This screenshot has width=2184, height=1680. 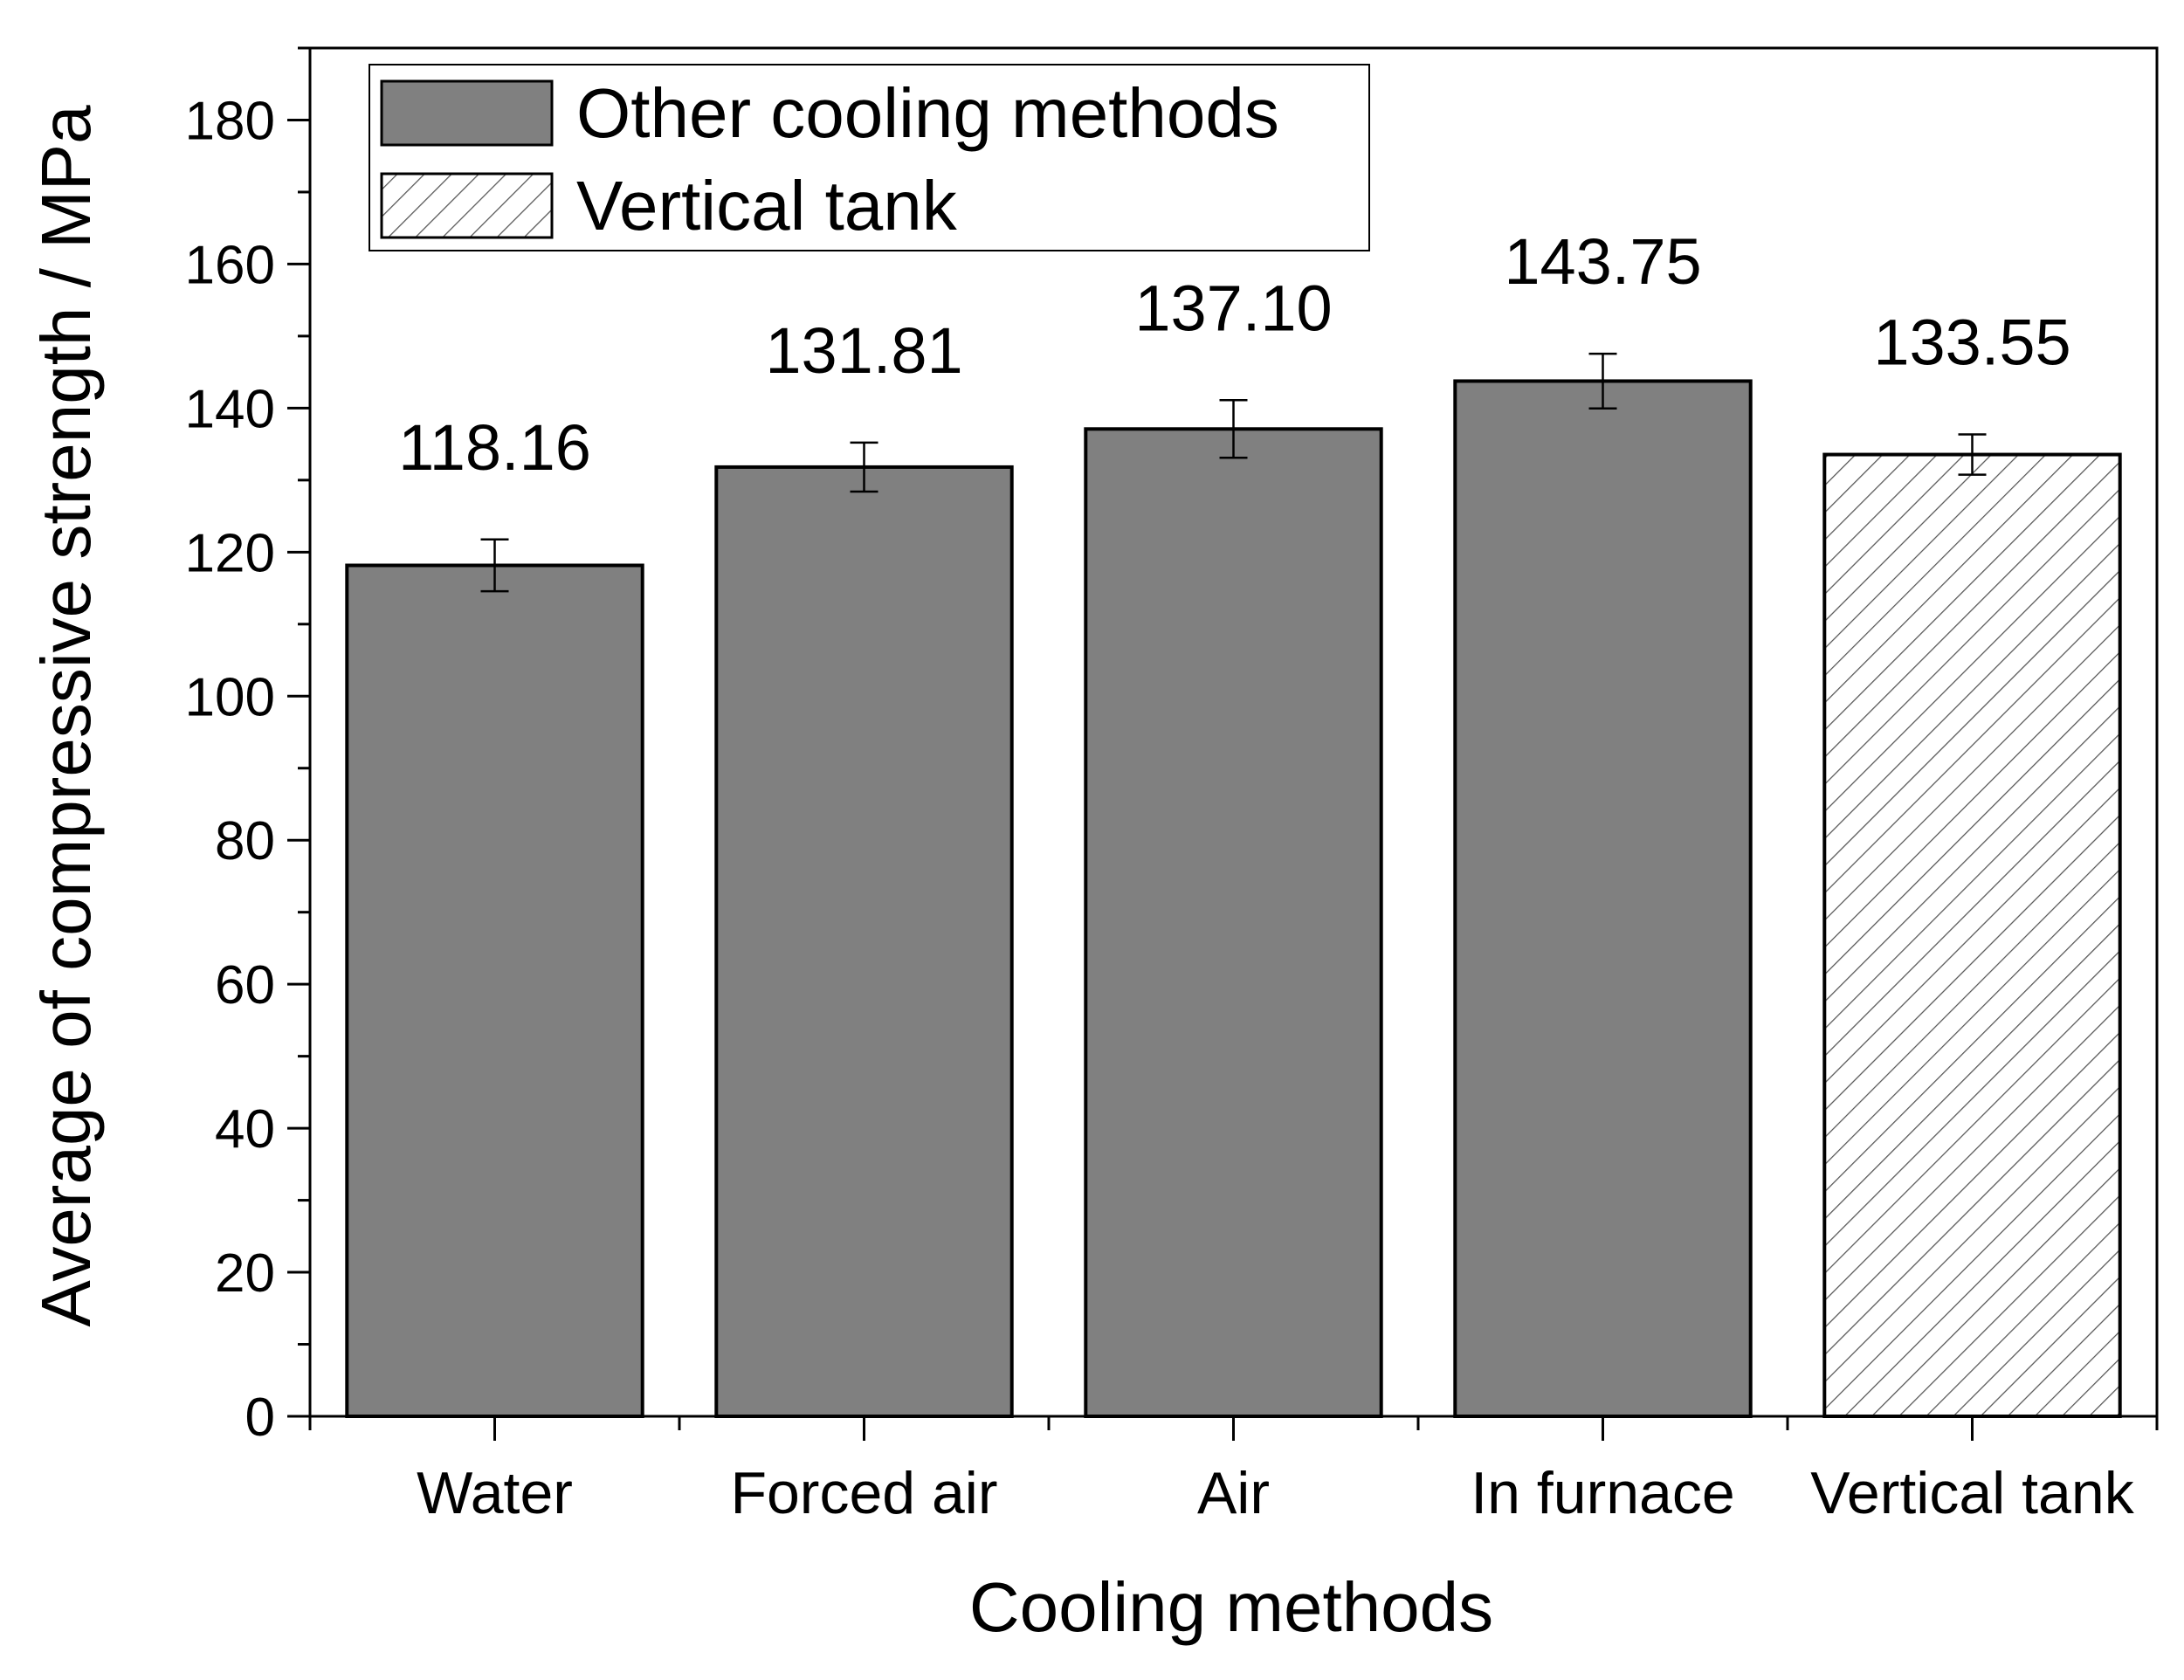 I want to click on x-category-label: Water, so click(x=495, y=1493).